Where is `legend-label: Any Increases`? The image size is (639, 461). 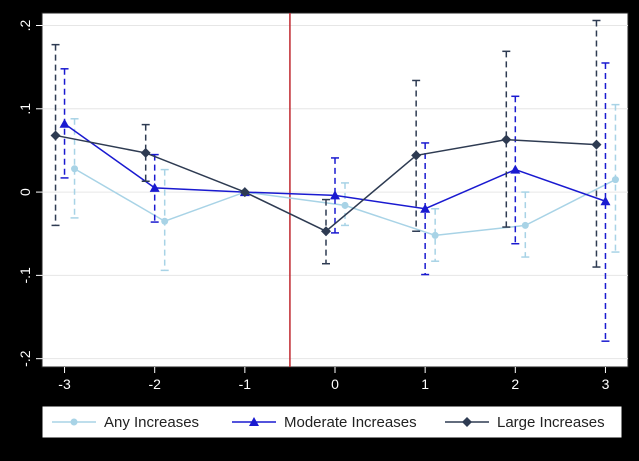 legend-label: Any Increases is located at coordinates (151, 422).